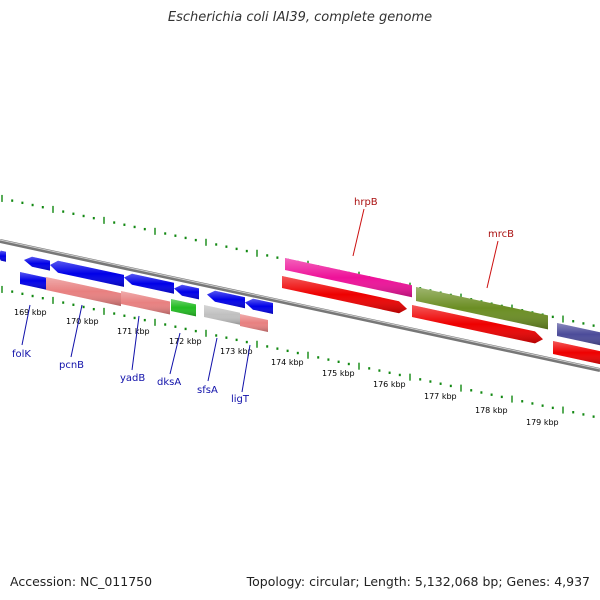 Image resolution: width=600 pixels, height=600 pixels. I want to click on scale-label: 173 kbp, so click(236, 351).